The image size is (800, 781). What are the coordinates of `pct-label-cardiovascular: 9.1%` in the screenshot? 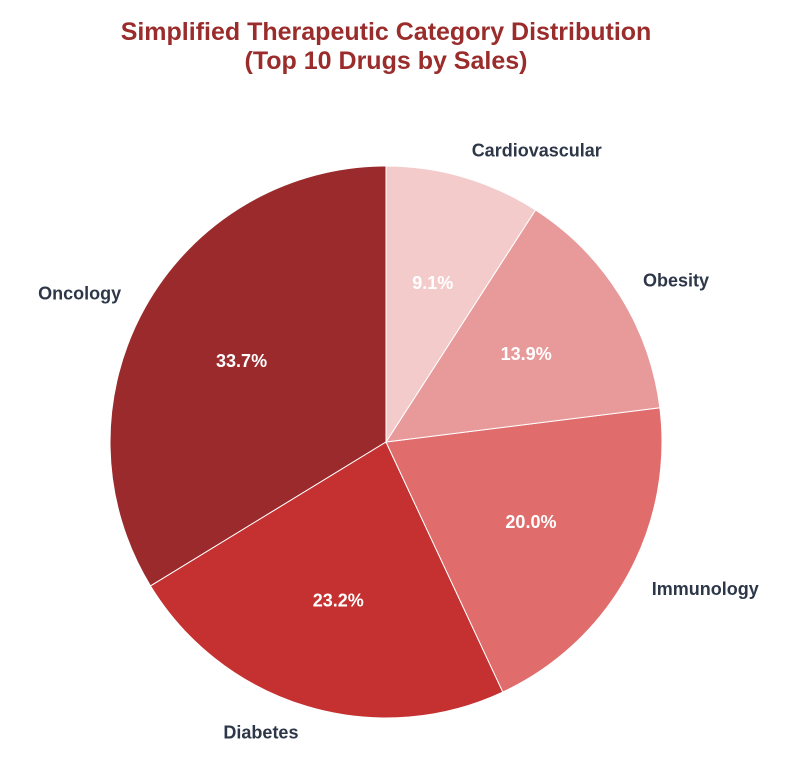 It's located at (432, 283).